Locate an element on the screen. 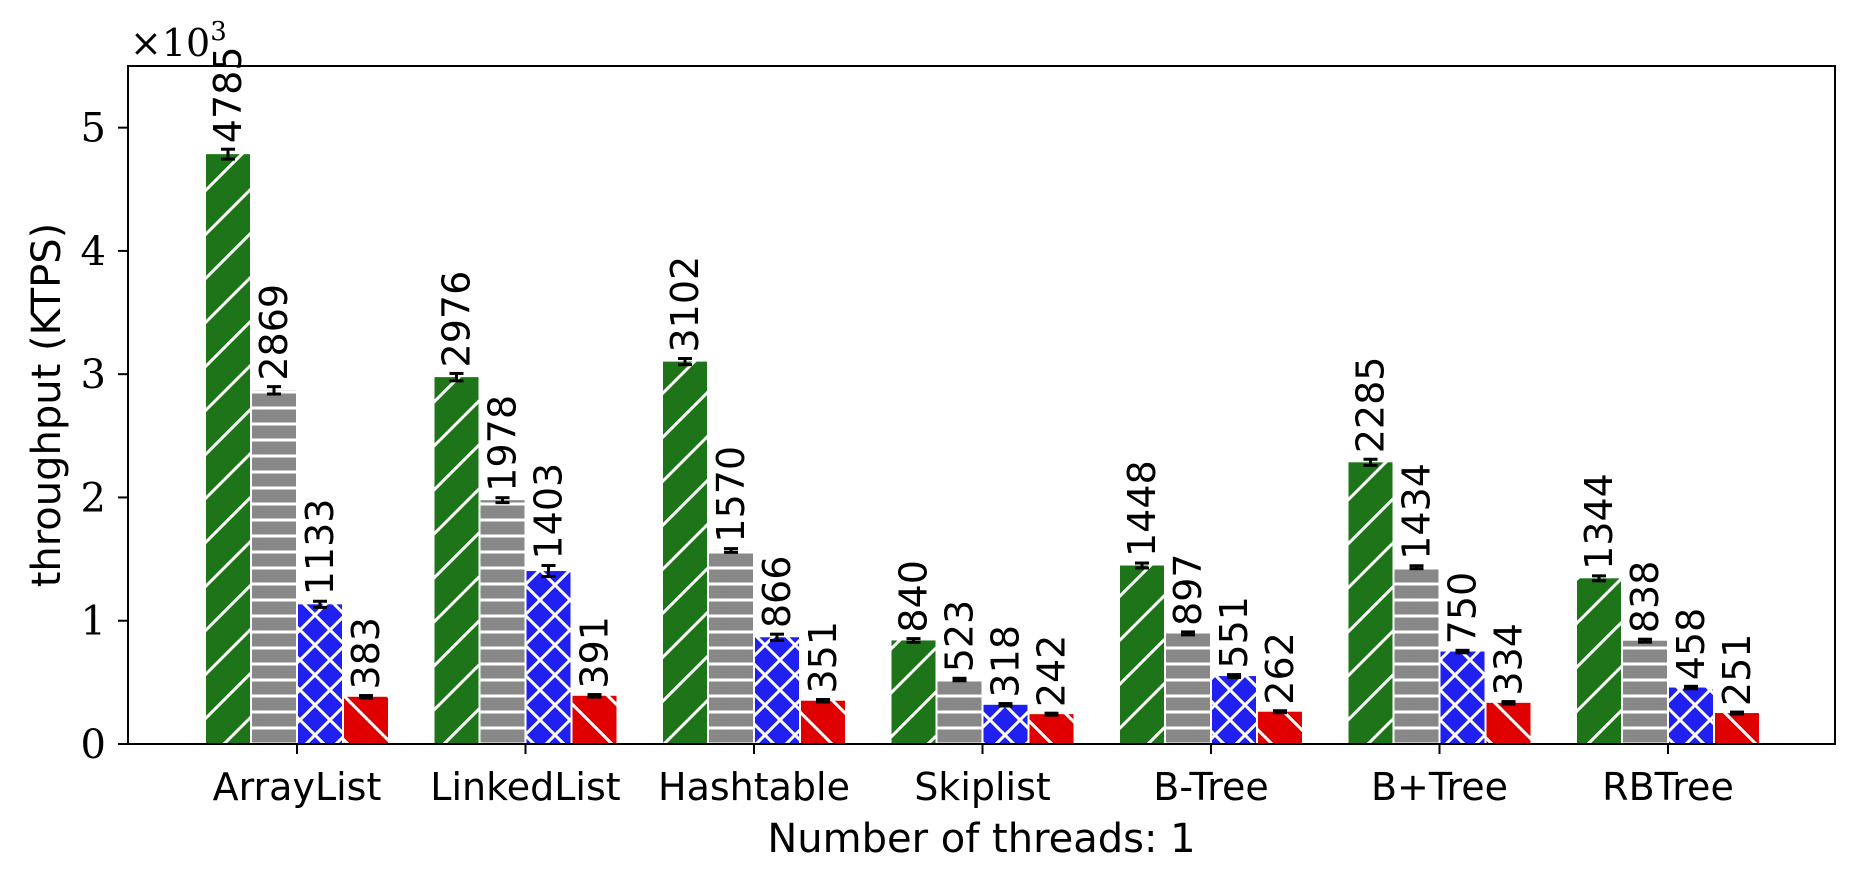 The width and height of the screenshot is (1855, 885). data-label: 2976 is located at coordinates (457, 319).